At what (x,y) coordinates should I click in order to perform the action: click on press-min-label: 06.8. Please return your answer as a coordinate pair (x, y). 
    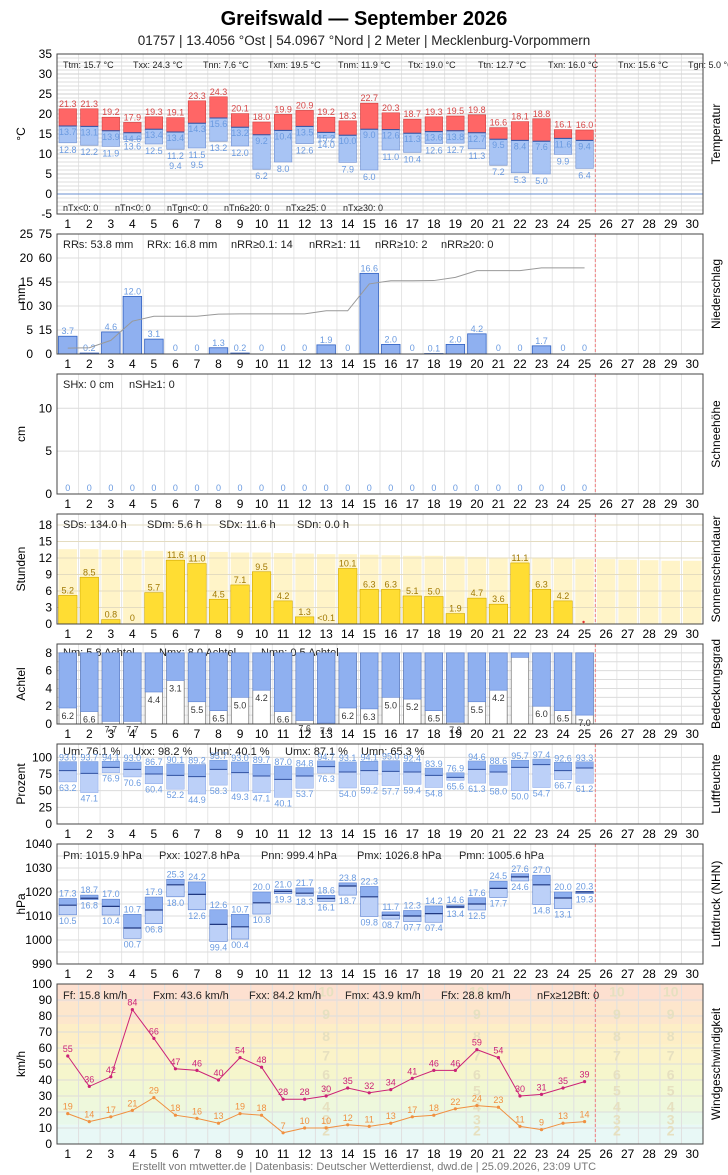
    Looking at the image, I should click on (154, 930).